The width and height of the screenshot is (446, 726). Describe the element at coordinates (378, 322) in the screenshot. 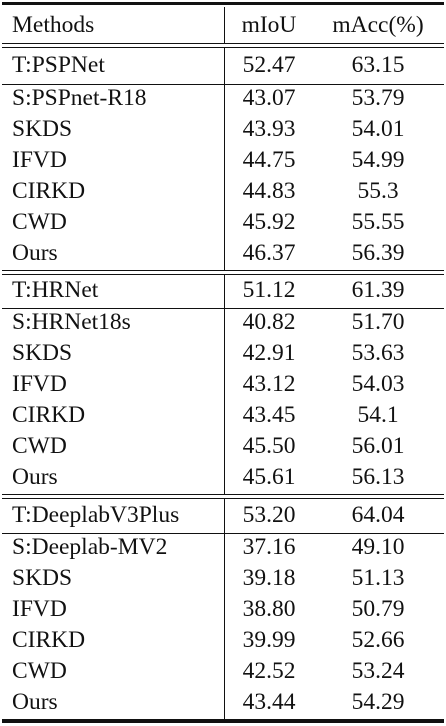

I see `table-cell: 51.70` at that location.